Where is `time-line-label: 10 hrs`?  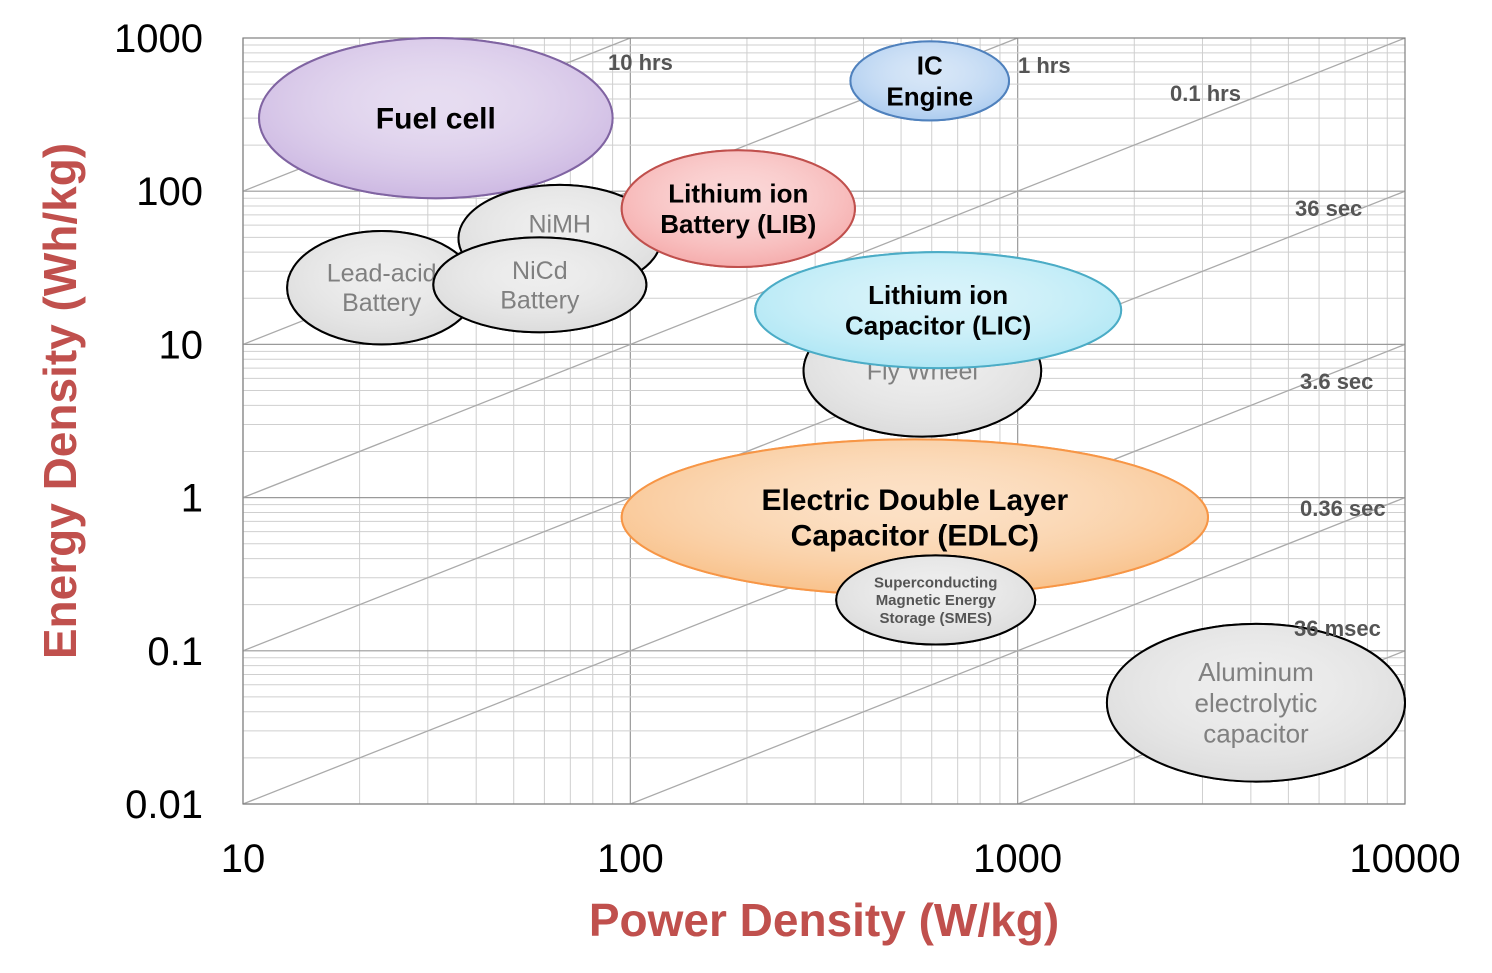
time-line-label: 10 hrs is located at coordinates (640, 62).